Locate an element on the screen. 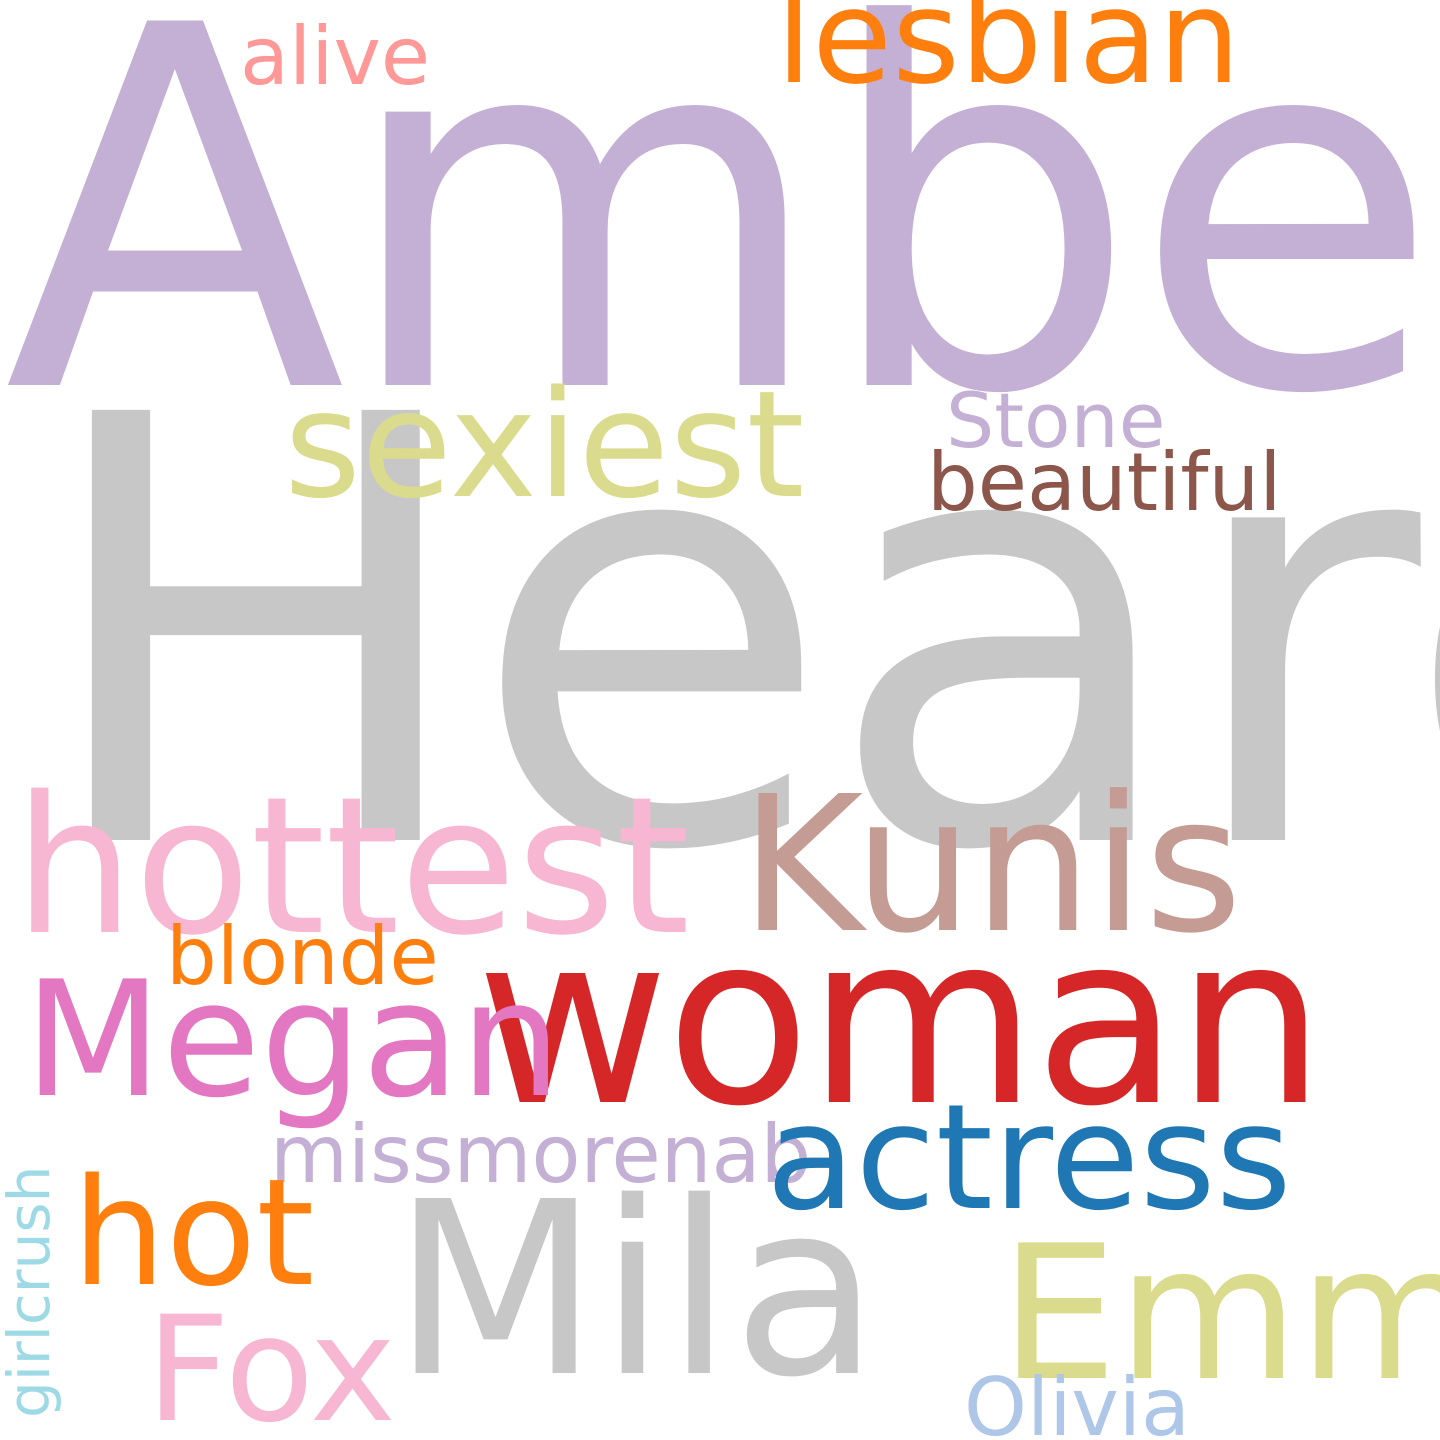  word-girlcrush: girlcrush is located at coordinates (31, 1291).